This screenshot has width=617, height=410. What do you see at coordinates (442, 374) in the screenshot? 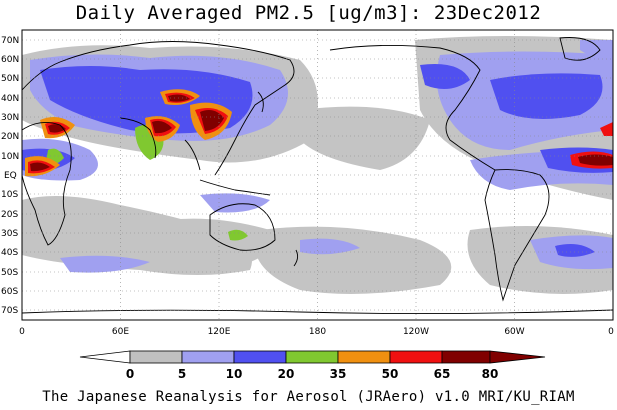
I see `colorbar-label: 65` at bounding box center [442, 374].